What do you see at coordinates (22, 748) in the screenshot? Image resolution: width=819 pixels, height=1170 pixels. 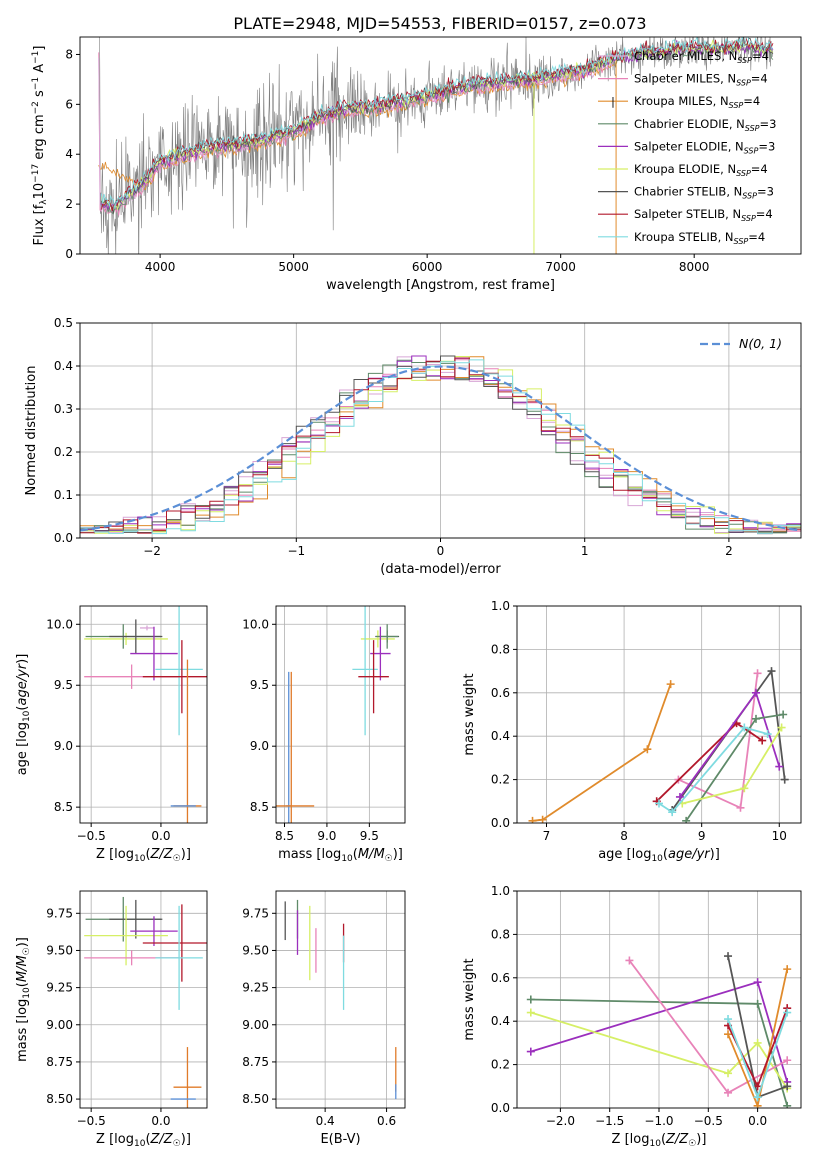 I see `y-axis-label-part: age [log` at bounding box center [22, 748].